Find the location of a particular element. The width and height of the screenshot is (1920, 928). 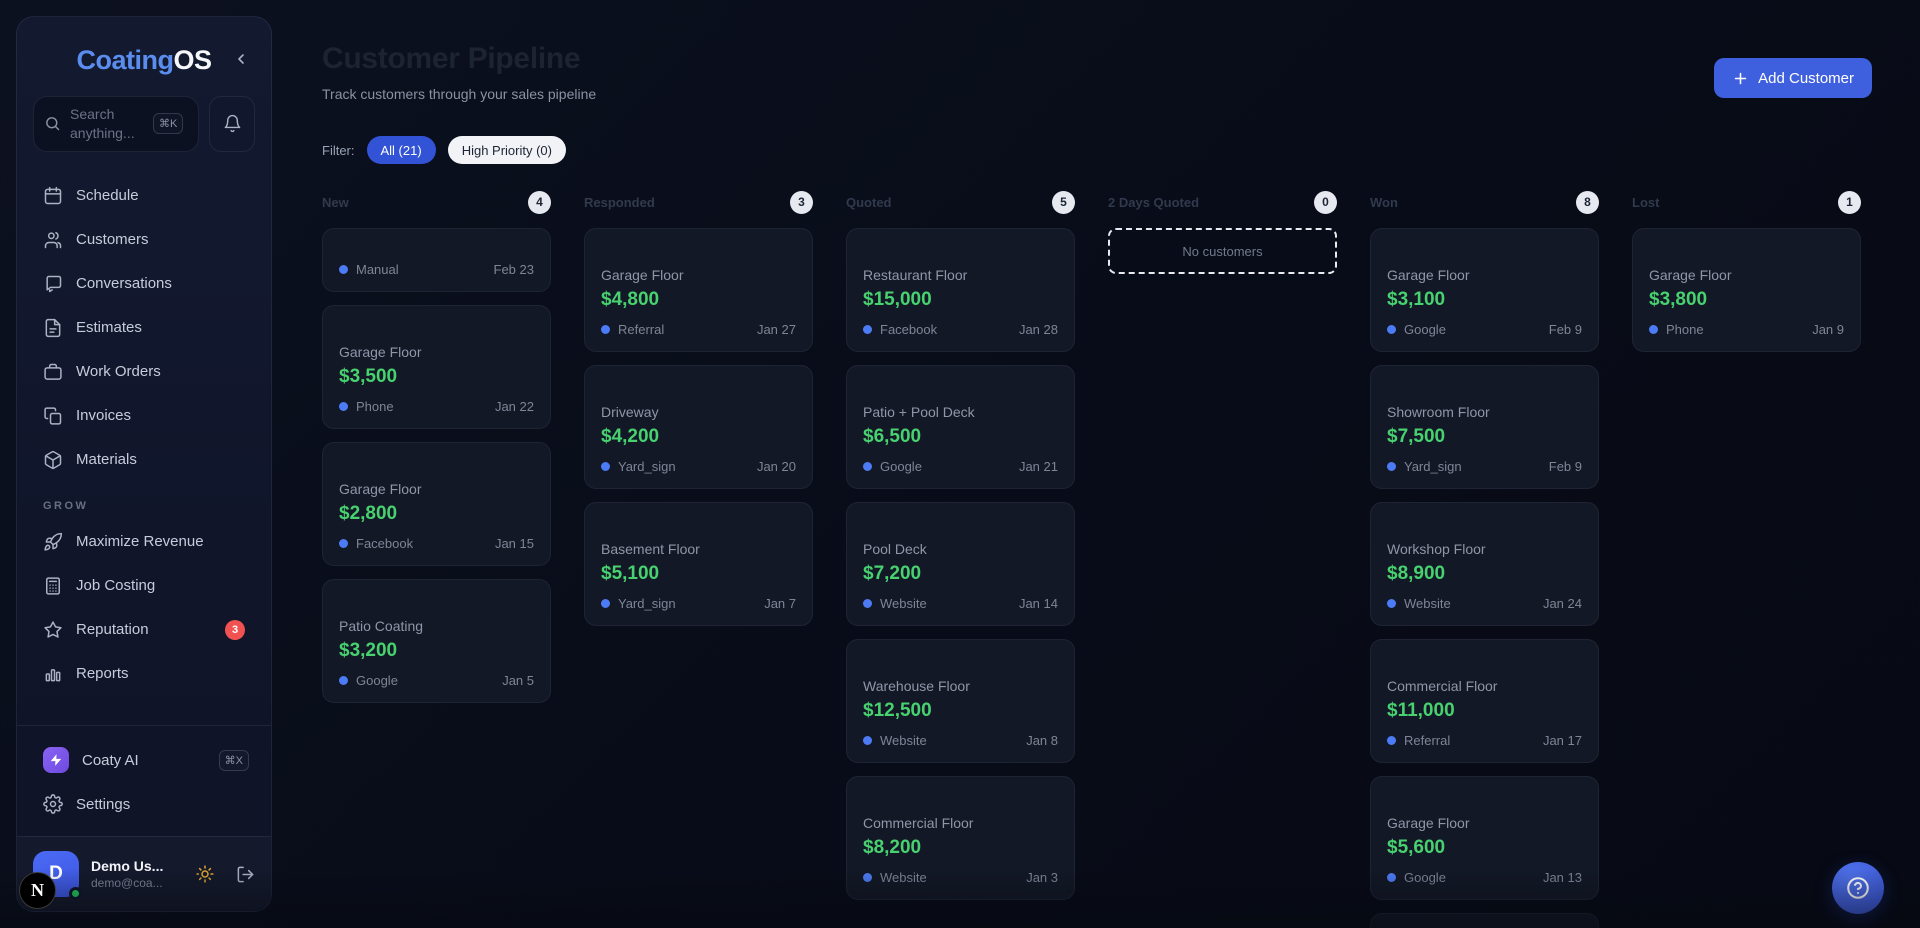

theme-toggle-button is located at coordinates (205, 874).